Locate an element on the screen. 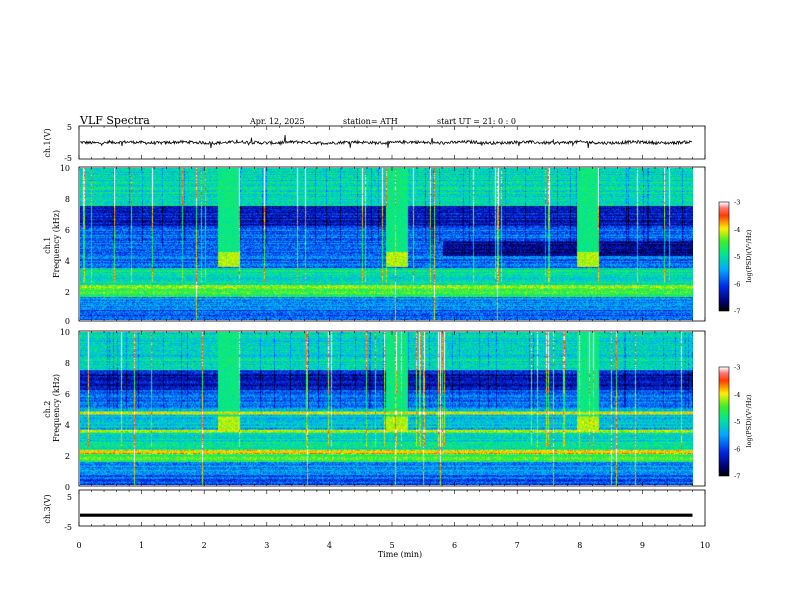 This screenshot has height=612, width=792. x-tick-label: 3 is located at coordinates (266, 545).